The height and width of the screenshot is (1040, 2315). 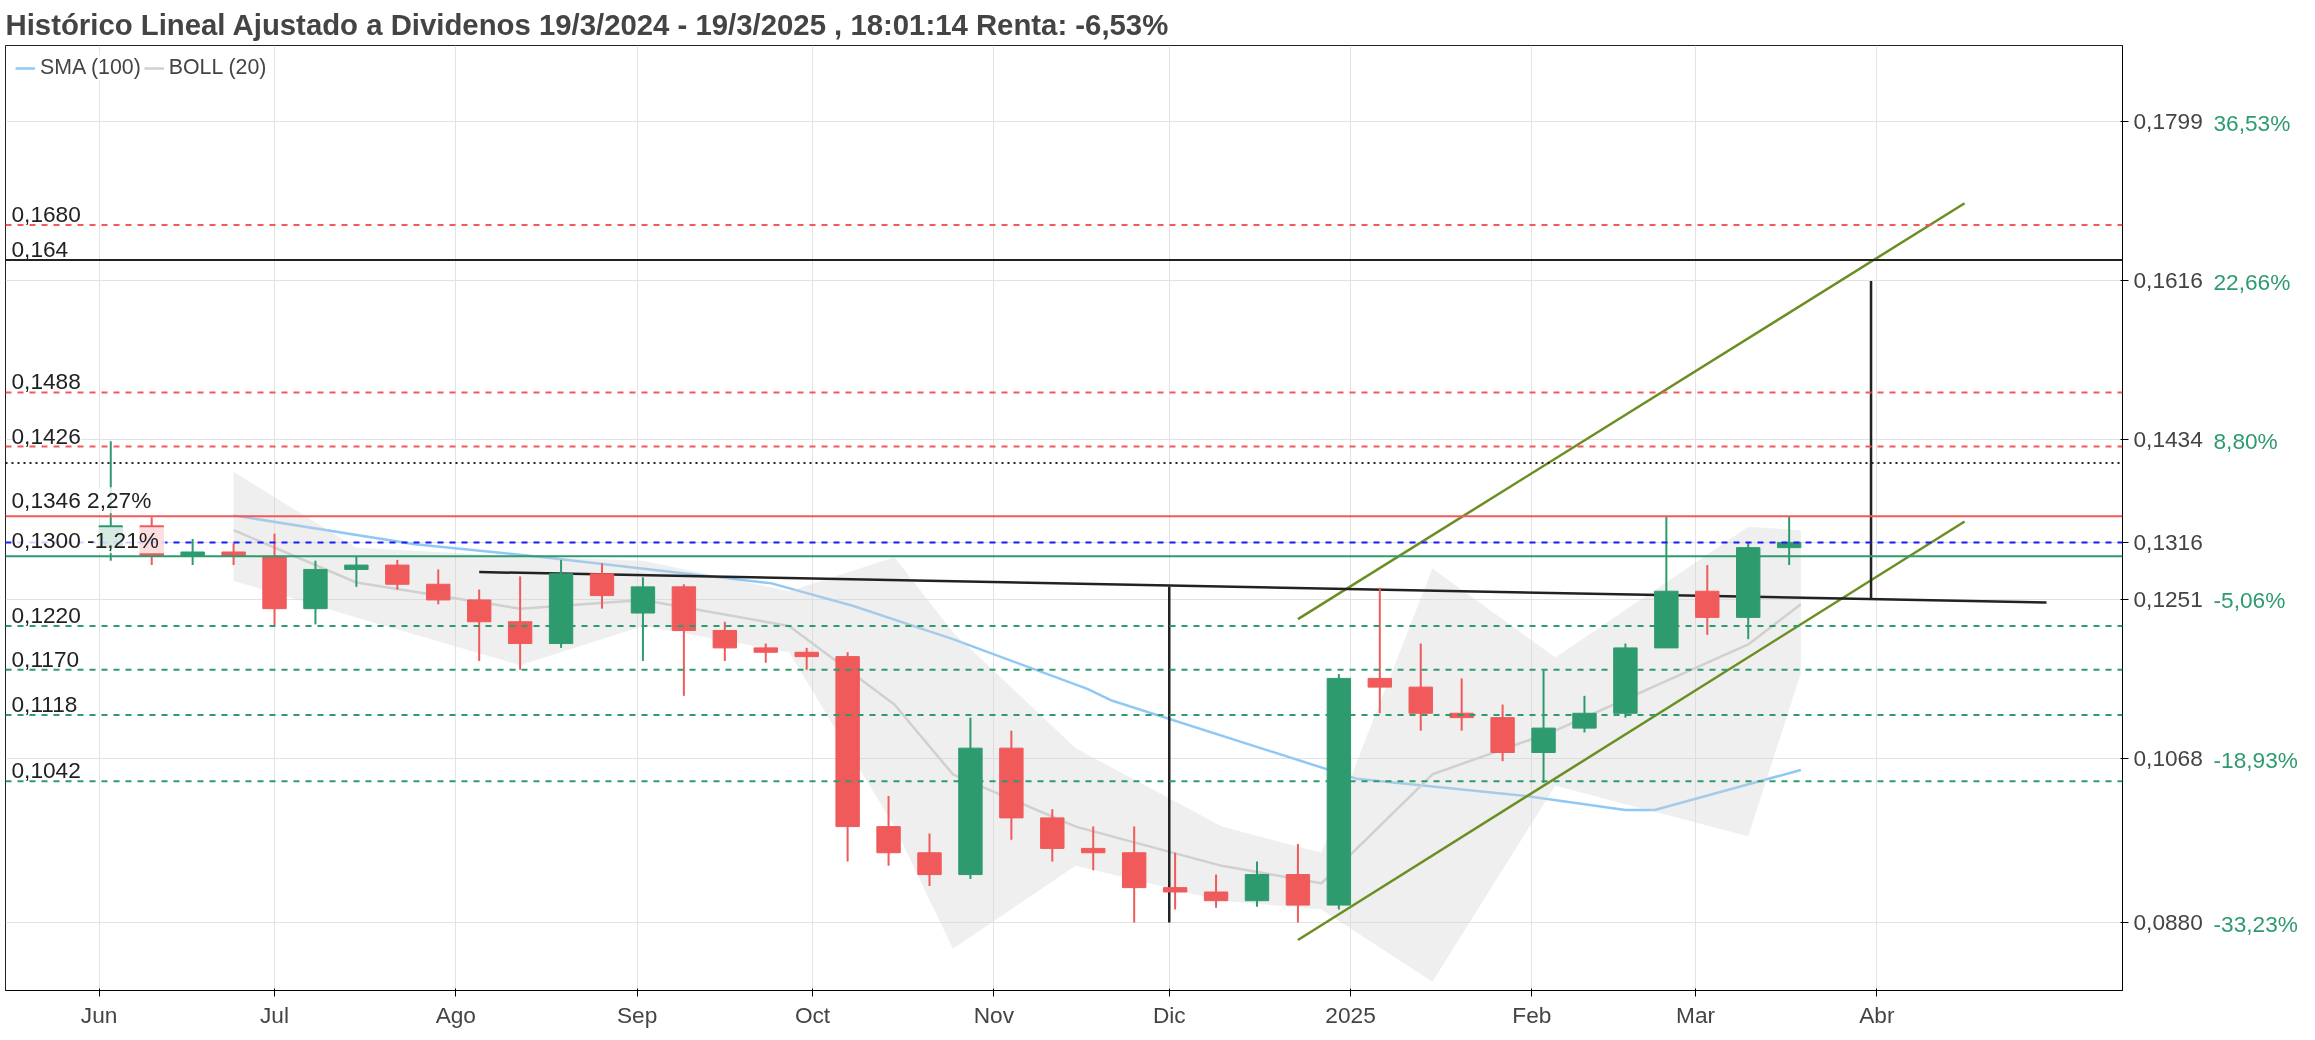 I want to click on ref-line-label: 0,164, so click(x=40, y=248).